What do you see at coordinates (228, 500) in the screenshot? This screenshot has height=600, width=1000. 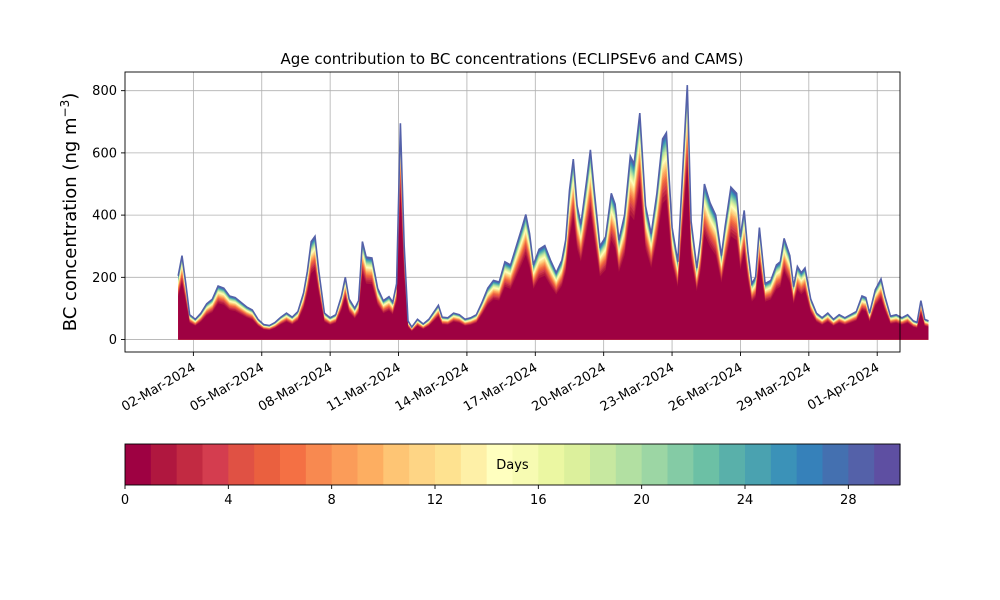 I see `colorbar-tick-label: 4` at bounding box center [228, 500].